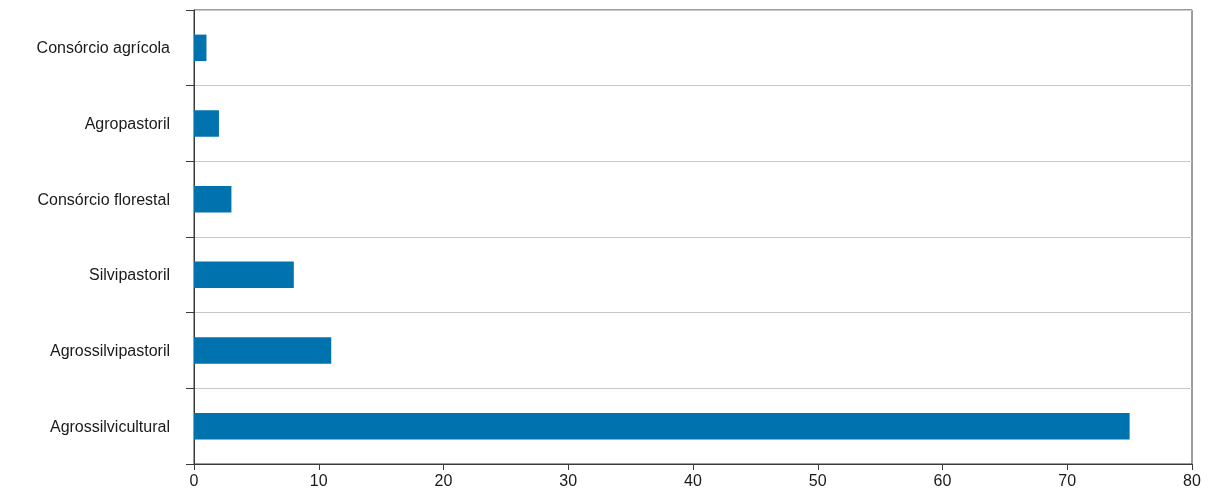 The image size is (1208, 502). Describe the element at coordinates (103, 199) in the screenshot. I see `y-tick-label: Consórcio florestal` at that location.